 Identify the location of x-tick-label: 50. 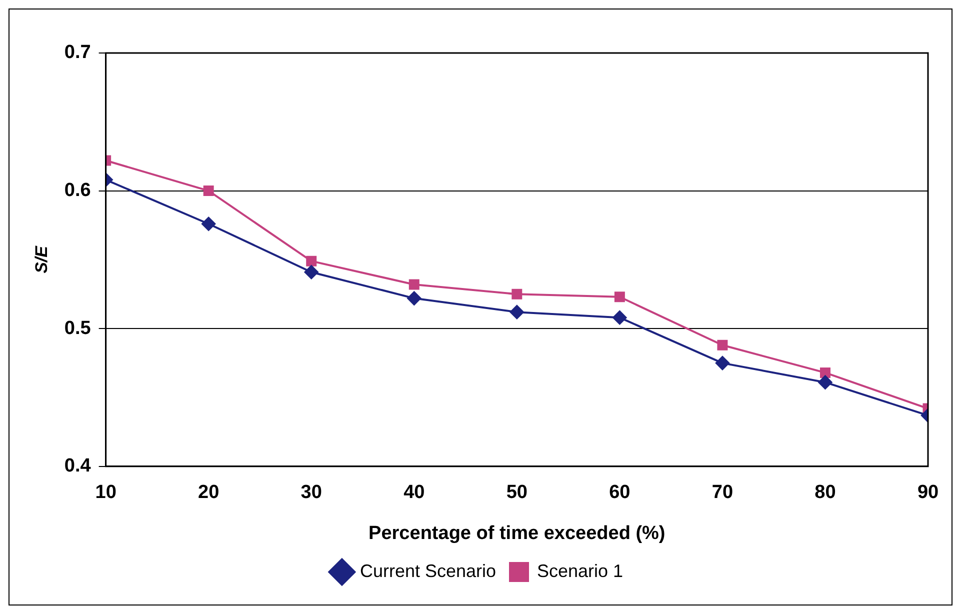
(517, 493).